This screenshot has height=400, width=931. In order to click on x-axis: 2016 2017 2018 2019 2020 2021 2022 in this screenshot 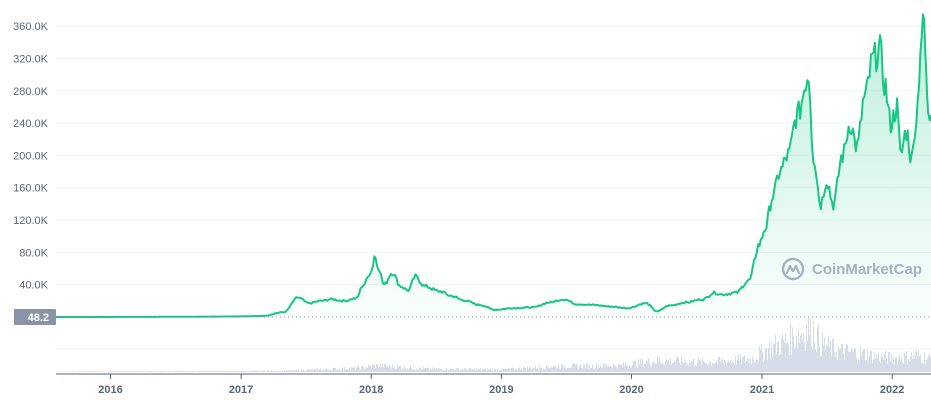, I will do `click(493, 384)`.